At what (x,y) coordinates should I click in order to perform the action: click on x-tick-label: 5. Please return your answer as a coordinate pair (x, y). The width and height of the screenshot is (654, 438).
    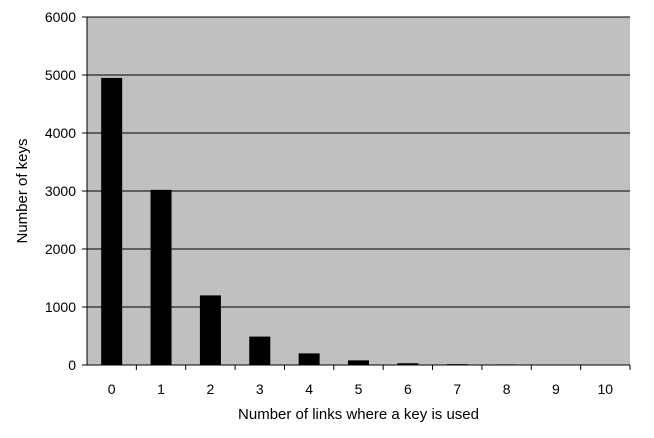
    Looking at the image, I should click on (359, 389).